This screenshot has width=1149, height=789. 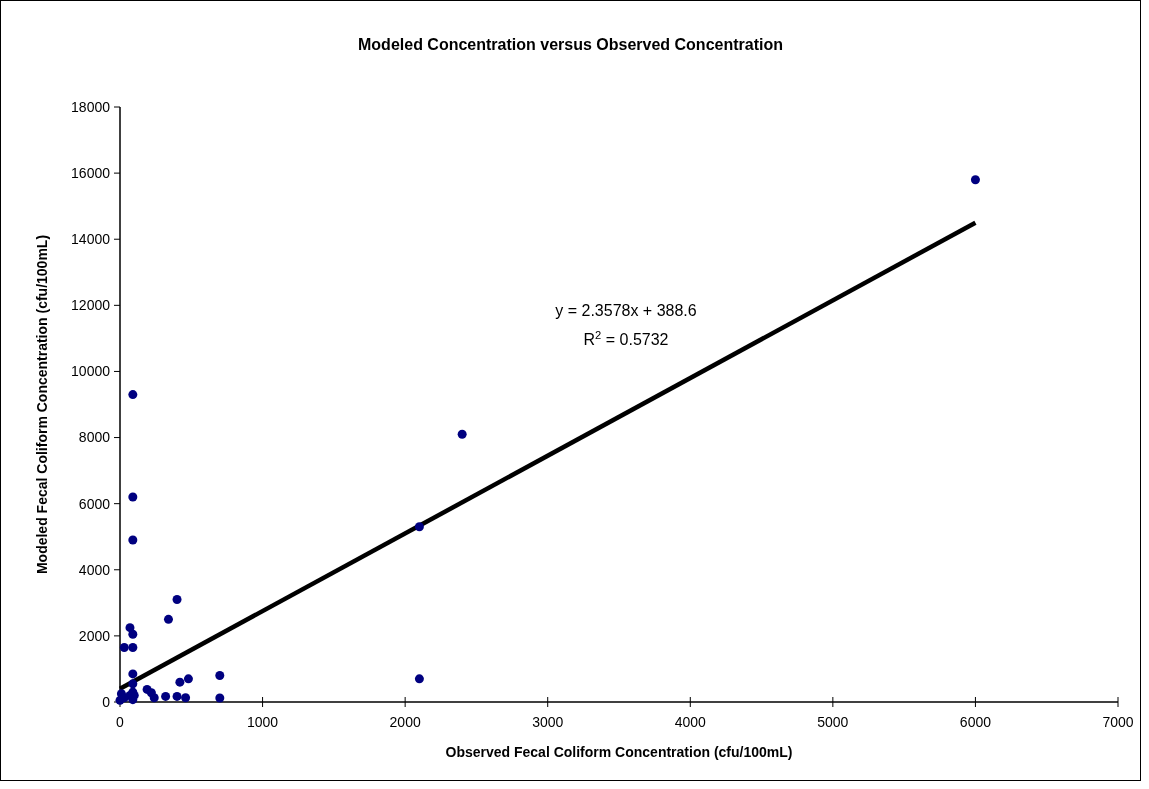 I want to click on y-tick-label: 2000, so click(x=94, y=635).